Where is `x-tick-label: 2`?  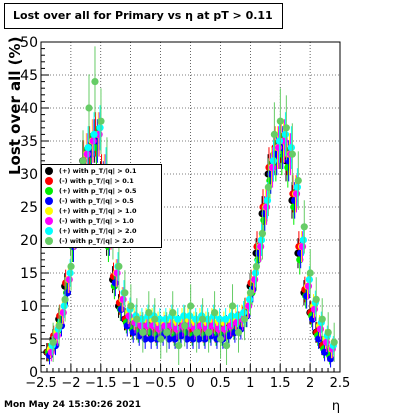 x-tick-label: 2 is located at coordinates (310, 383).